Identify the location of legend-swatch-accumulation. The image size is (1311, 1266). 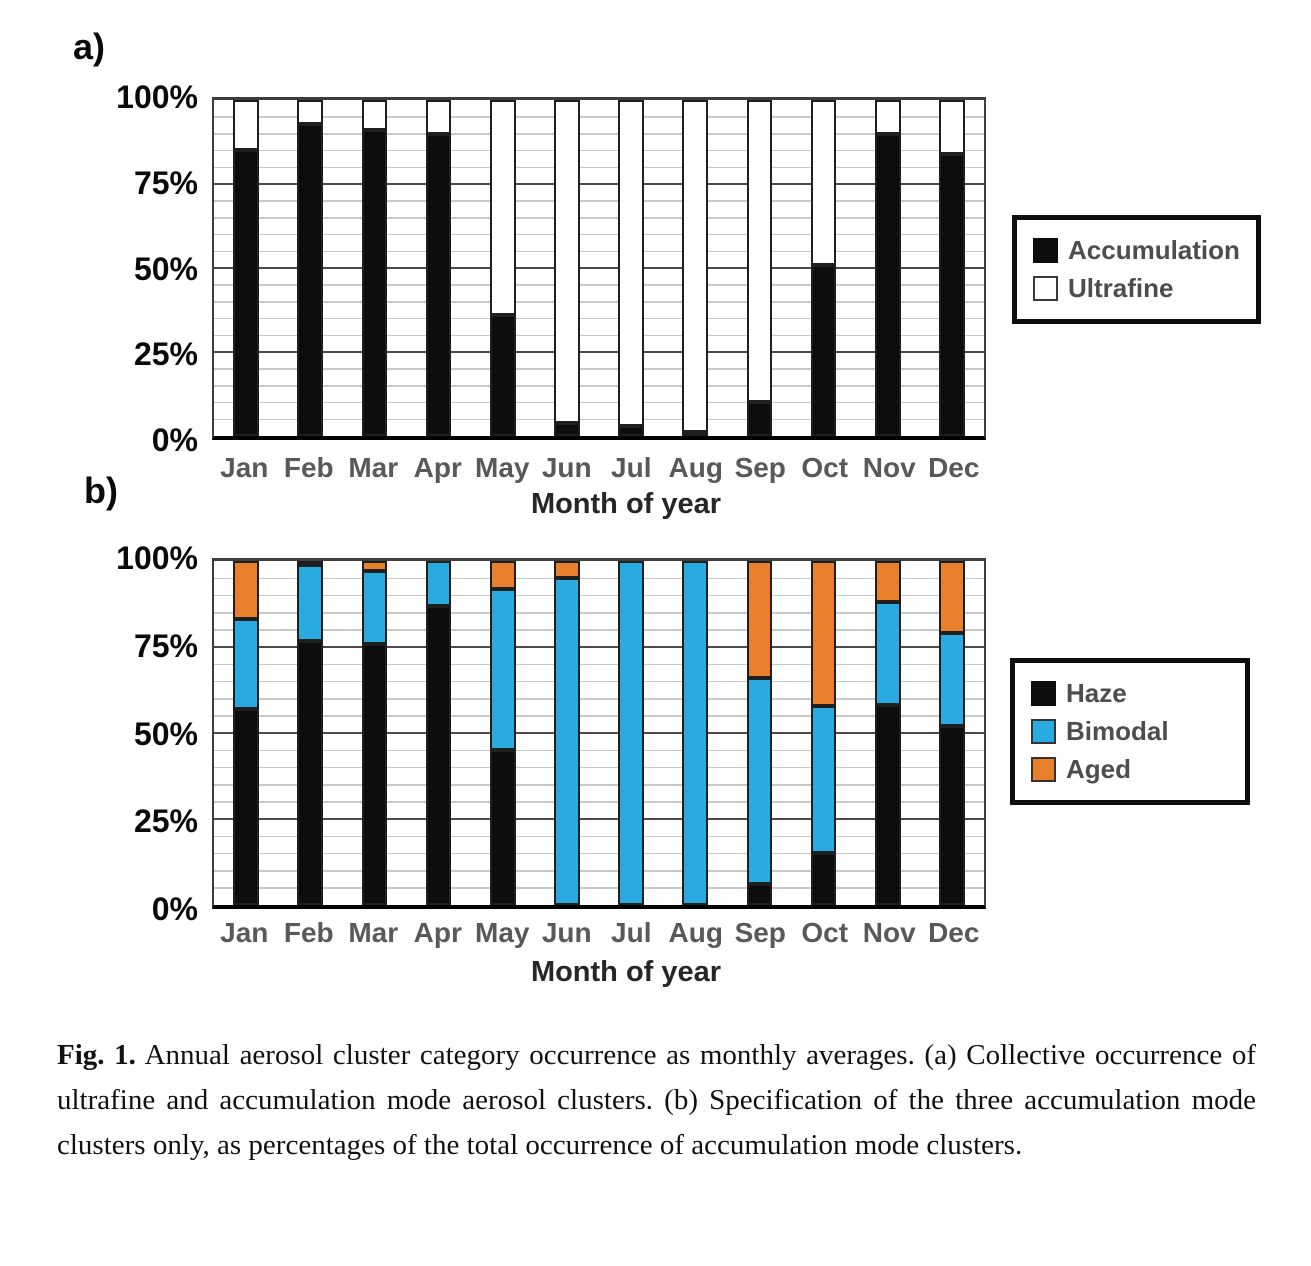
(1045, 250).